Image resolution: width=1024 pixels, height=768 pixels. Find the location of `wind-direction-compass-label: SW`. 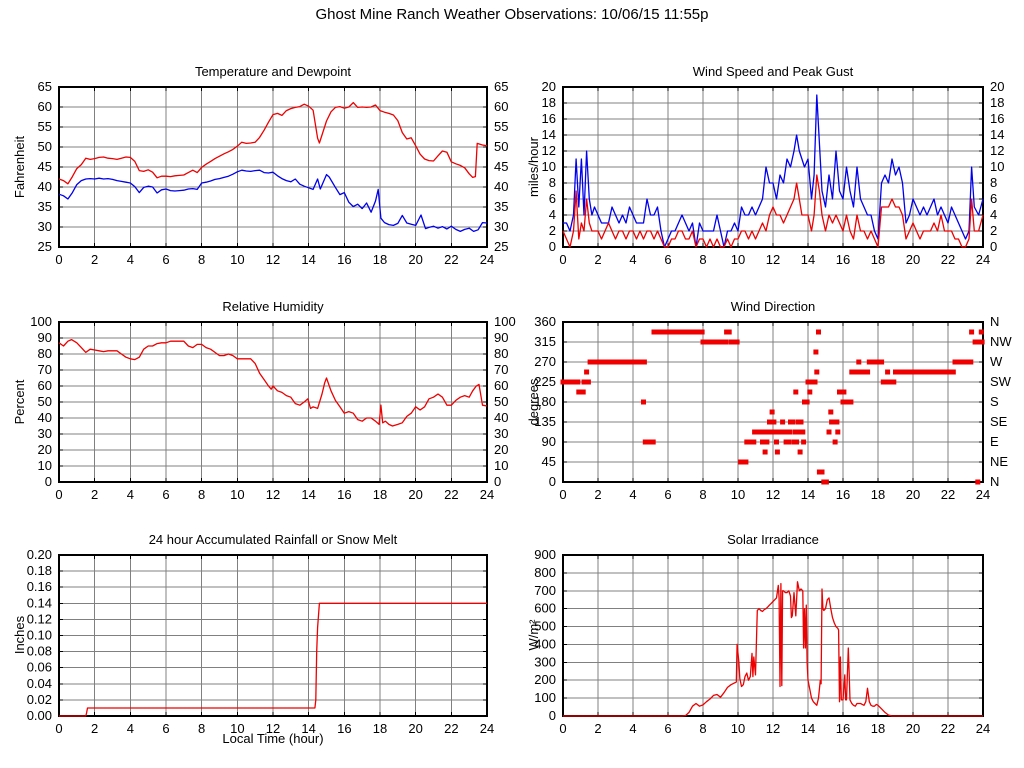

wind-direction-compass-label: SW is located at coordinates (1001, 381).